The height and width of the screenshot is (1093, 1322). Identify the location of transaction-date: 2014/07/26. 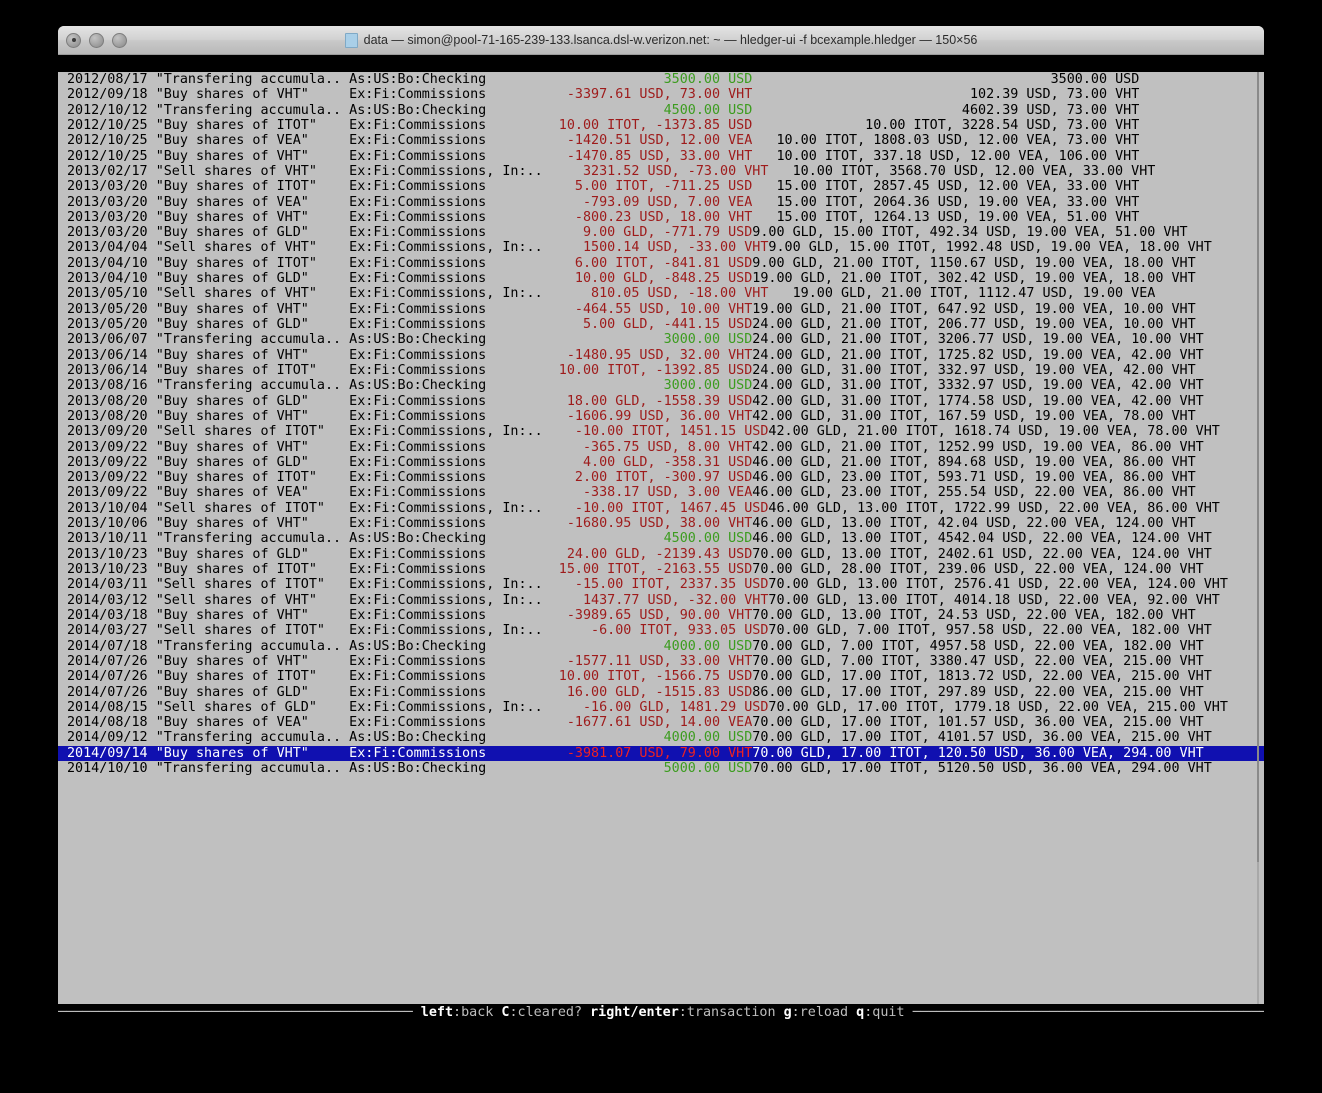
(111, 692).